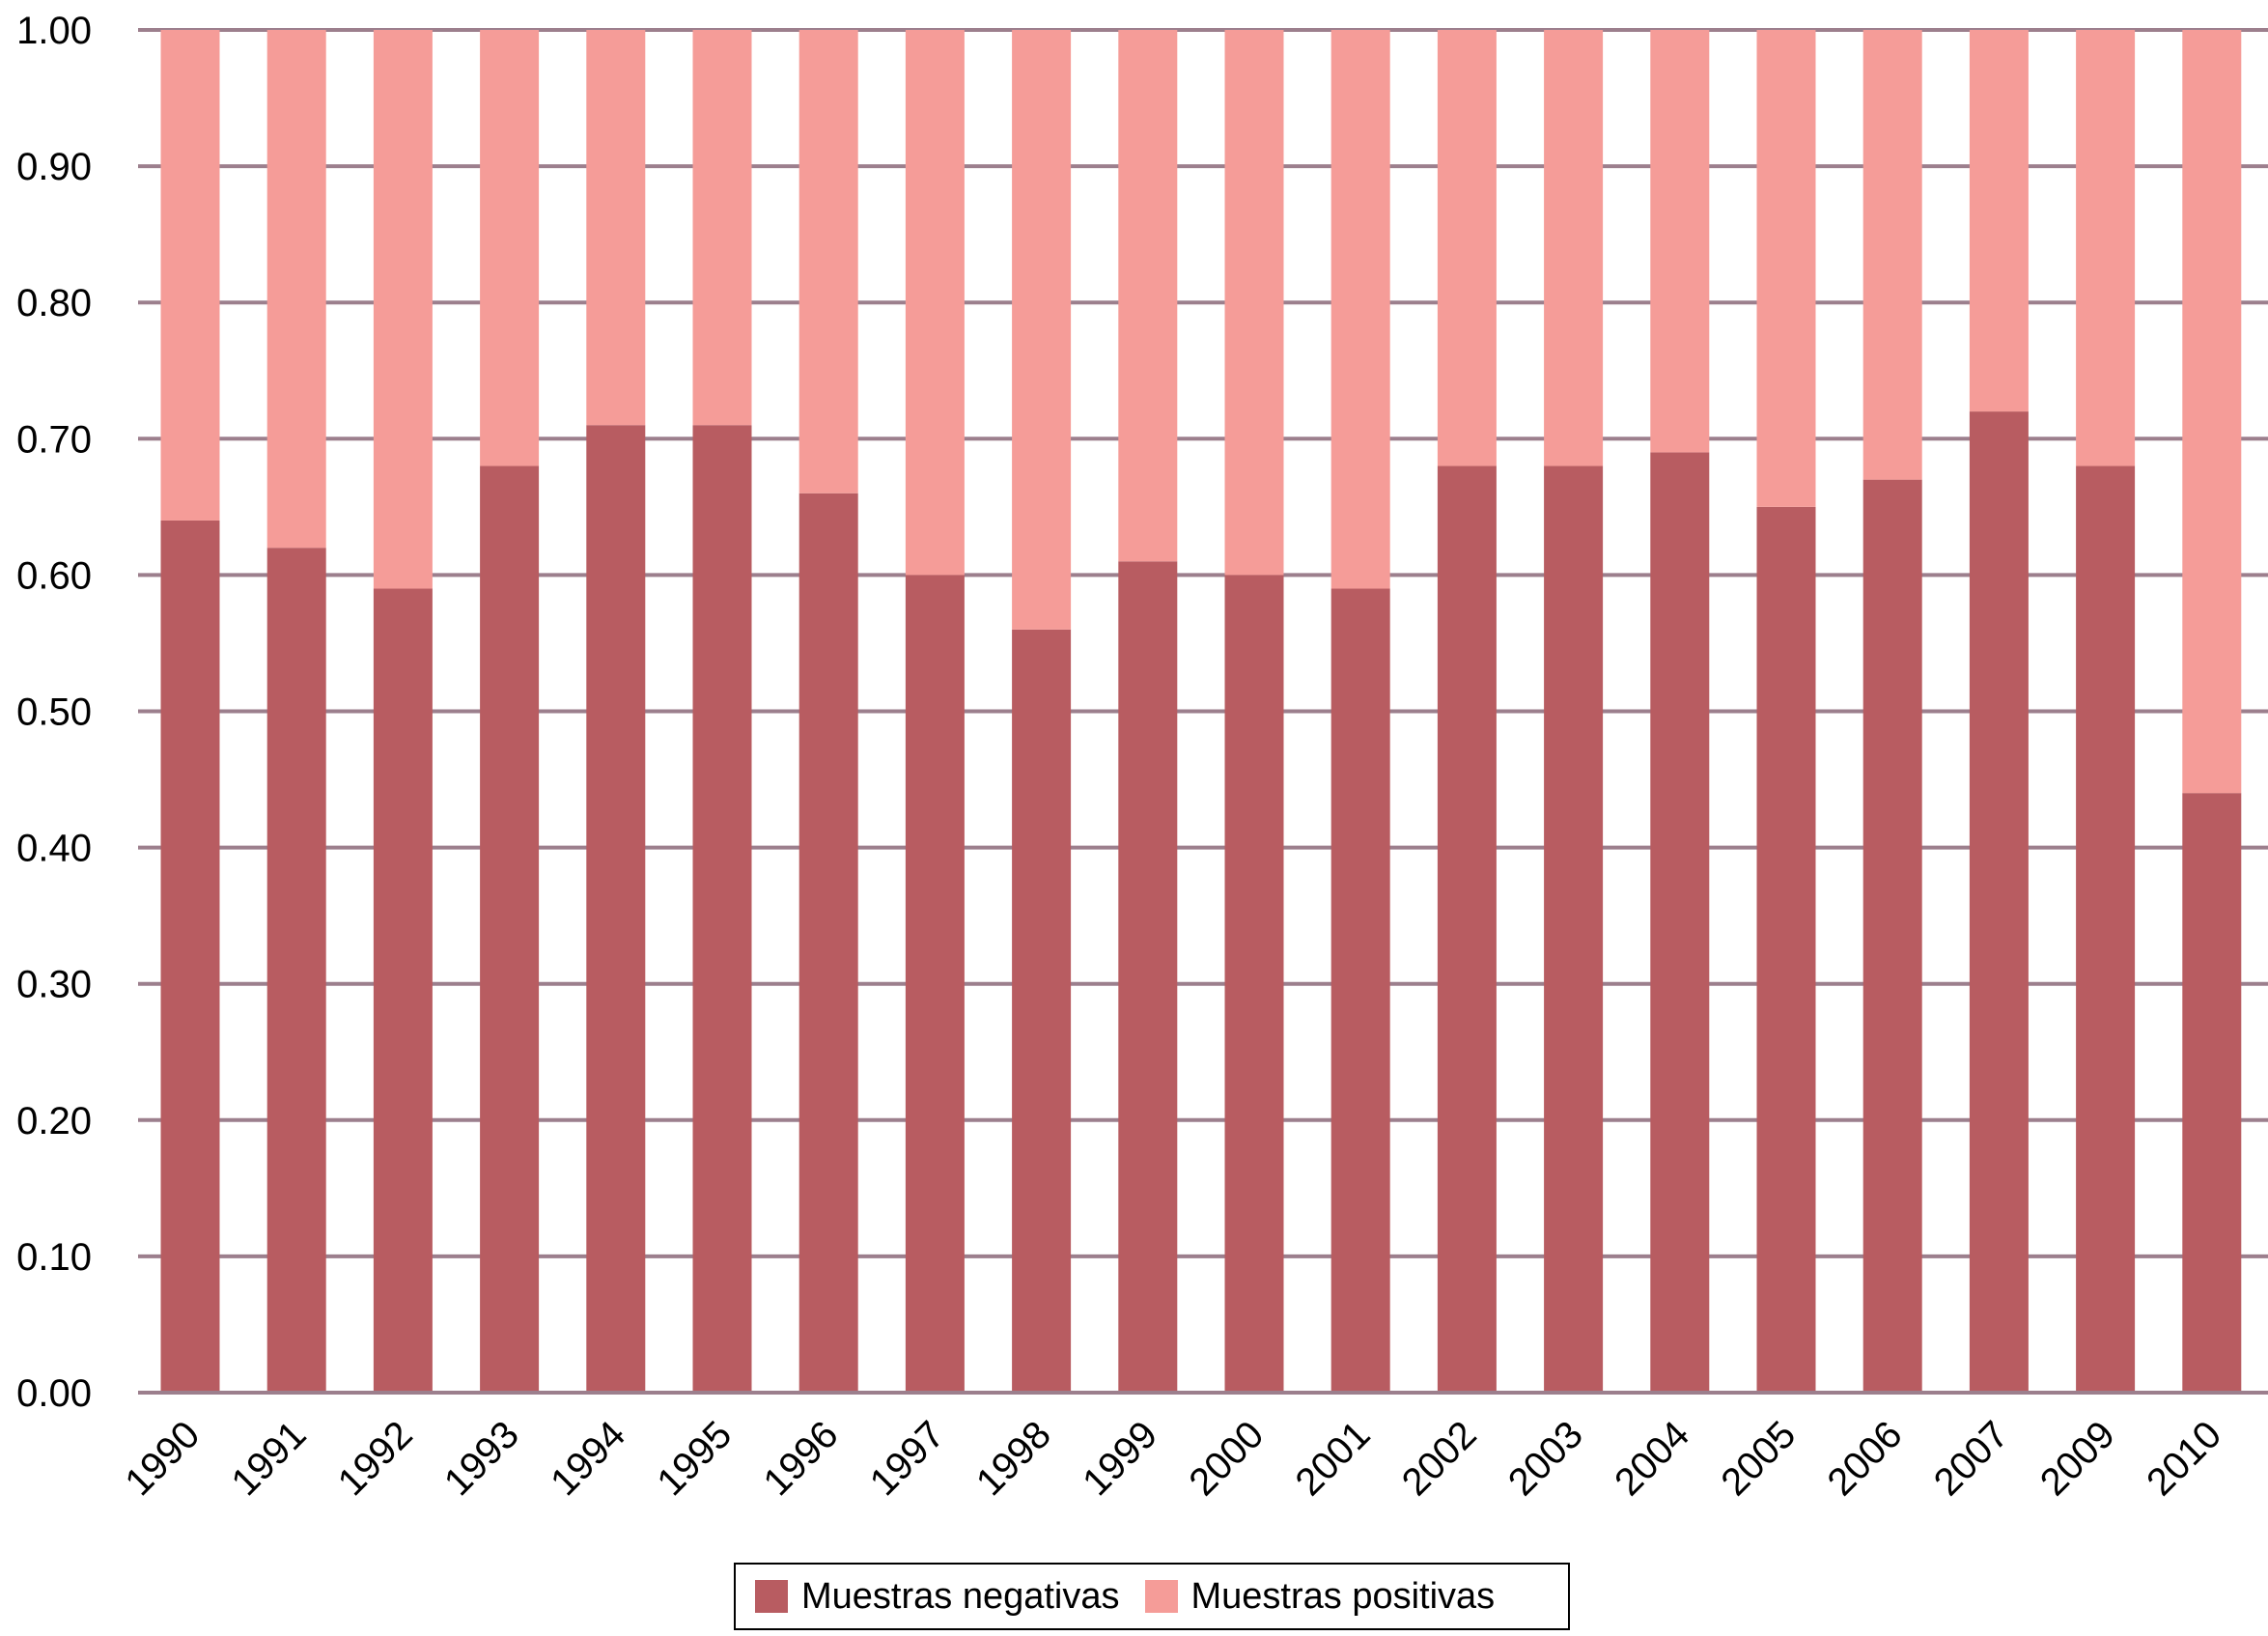 The image size is (2268, 1636). Describe the element at coordinates (1652, 1458) in the screenshot. I see `x-tick-label: 2004` at that location.